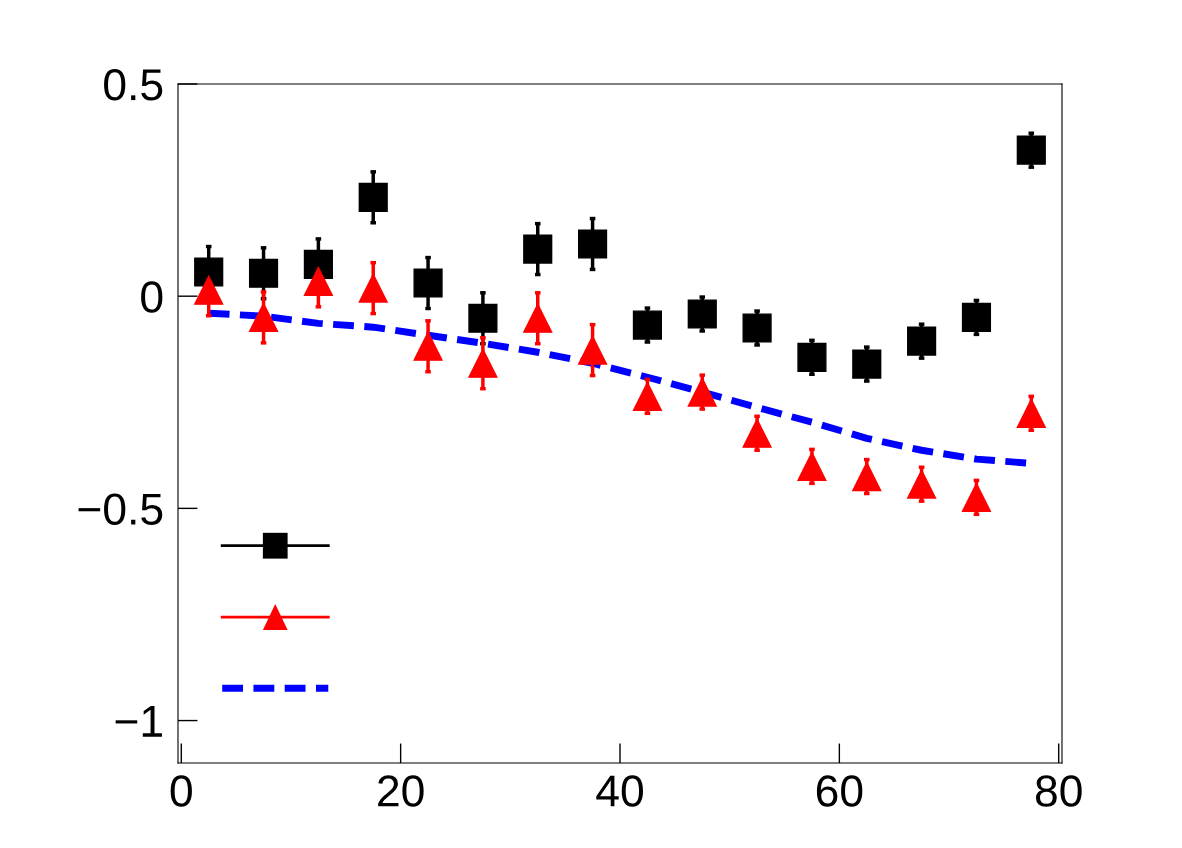 The width and height of the screenshot is (1182, 848). I want to click on x-tick-label: 60, so click(839, 791).